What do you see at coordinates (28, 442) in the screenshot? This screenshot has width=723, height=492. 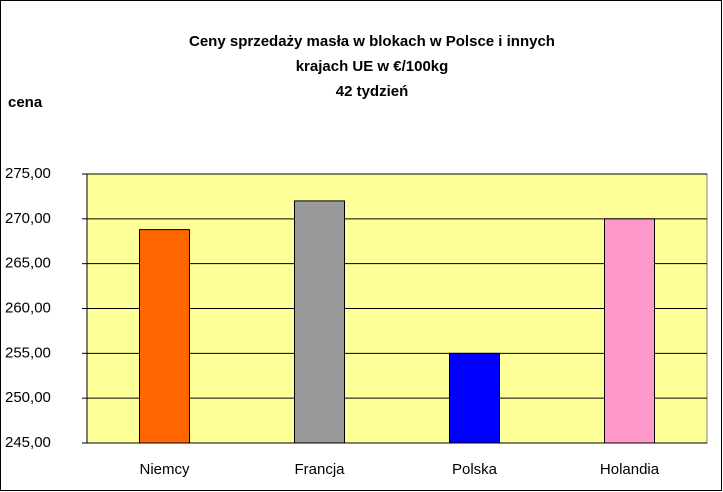 I see `y-tick-label: 245,00` at bounding box center [28, 442].